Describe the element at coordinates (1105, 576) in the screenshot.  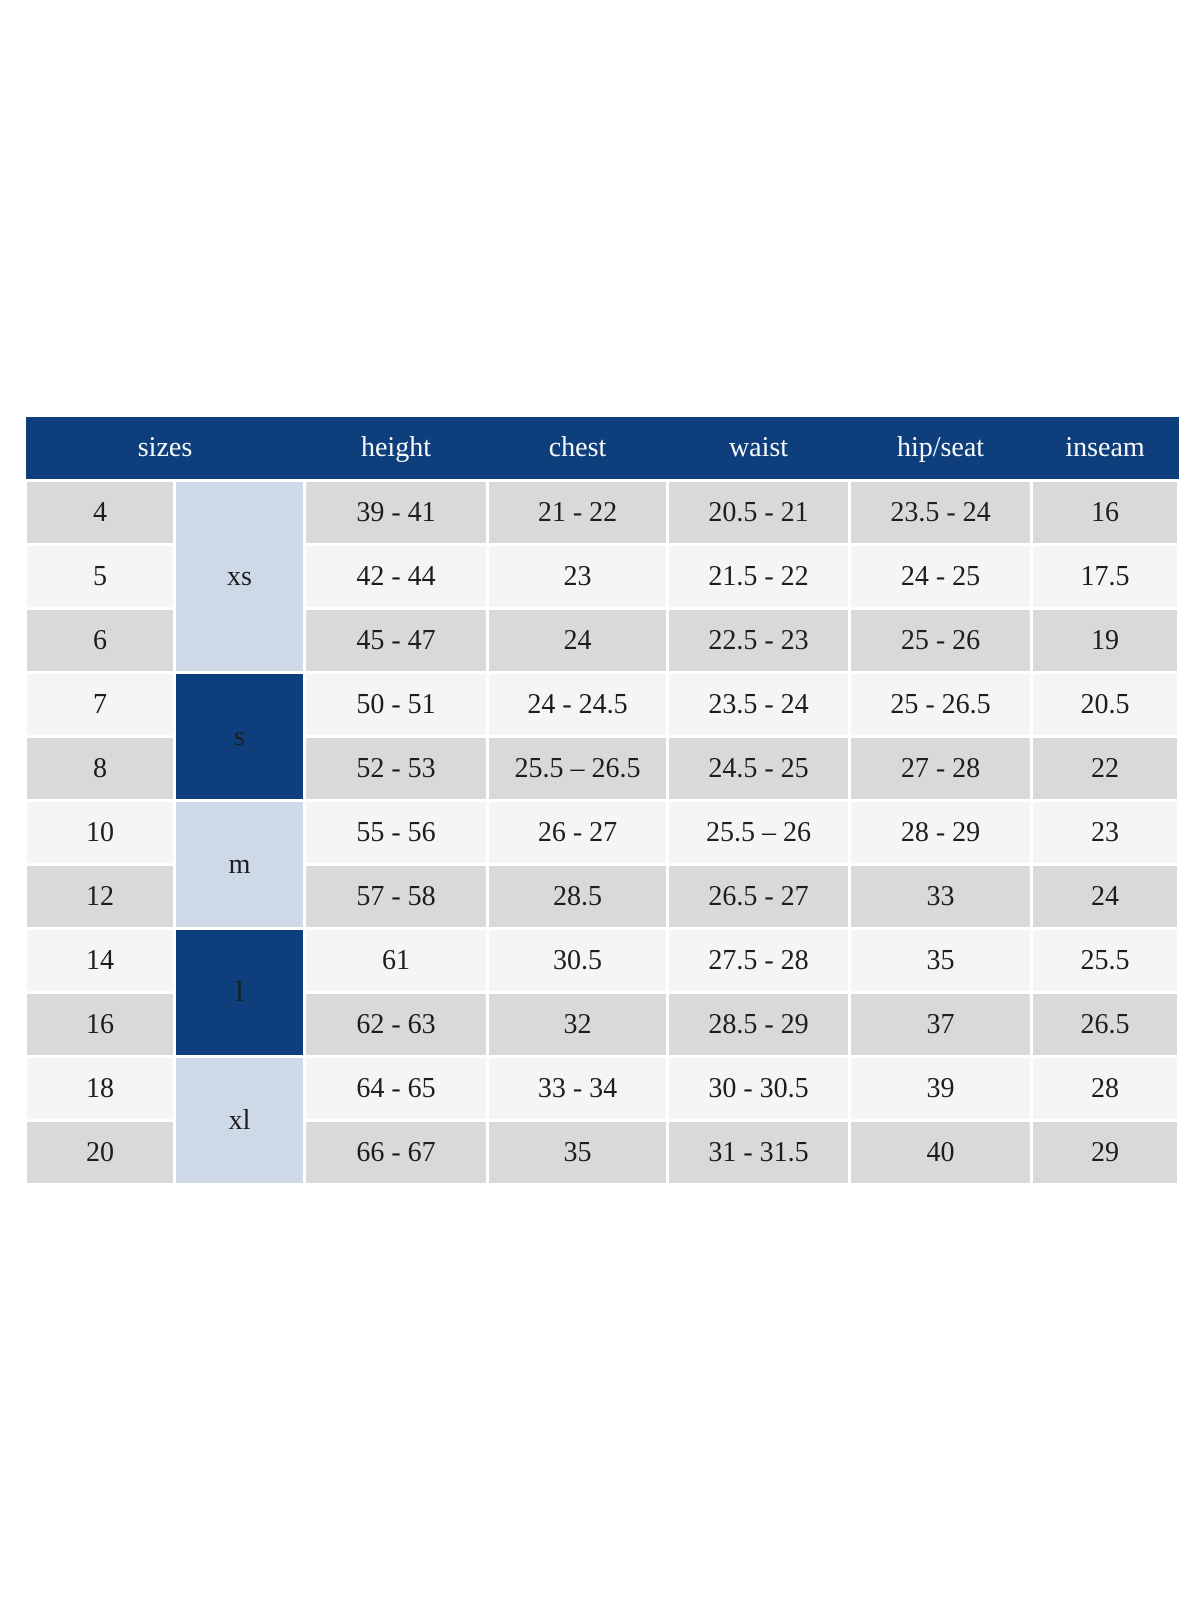
I see `inseam-cell: 17.5` at that location.